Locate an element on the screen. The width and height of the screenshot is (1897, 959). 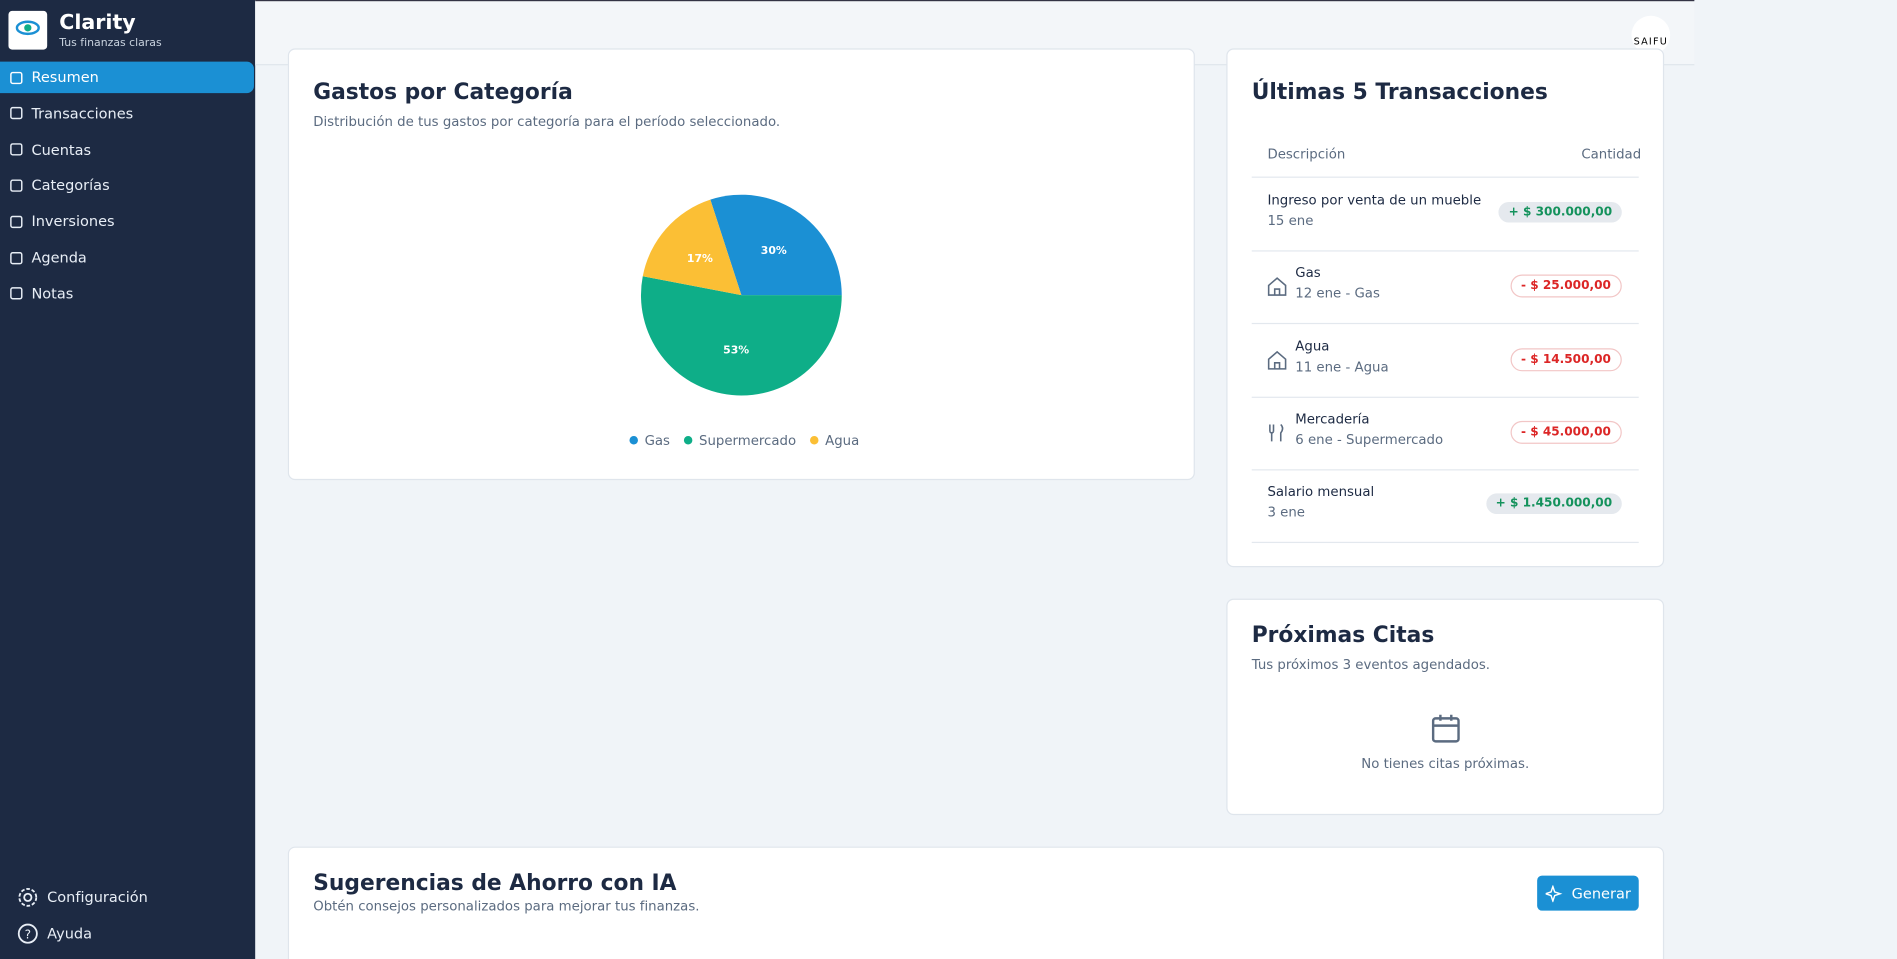
card-title: Gastos por Categoría is located at coordinates (443, 92).